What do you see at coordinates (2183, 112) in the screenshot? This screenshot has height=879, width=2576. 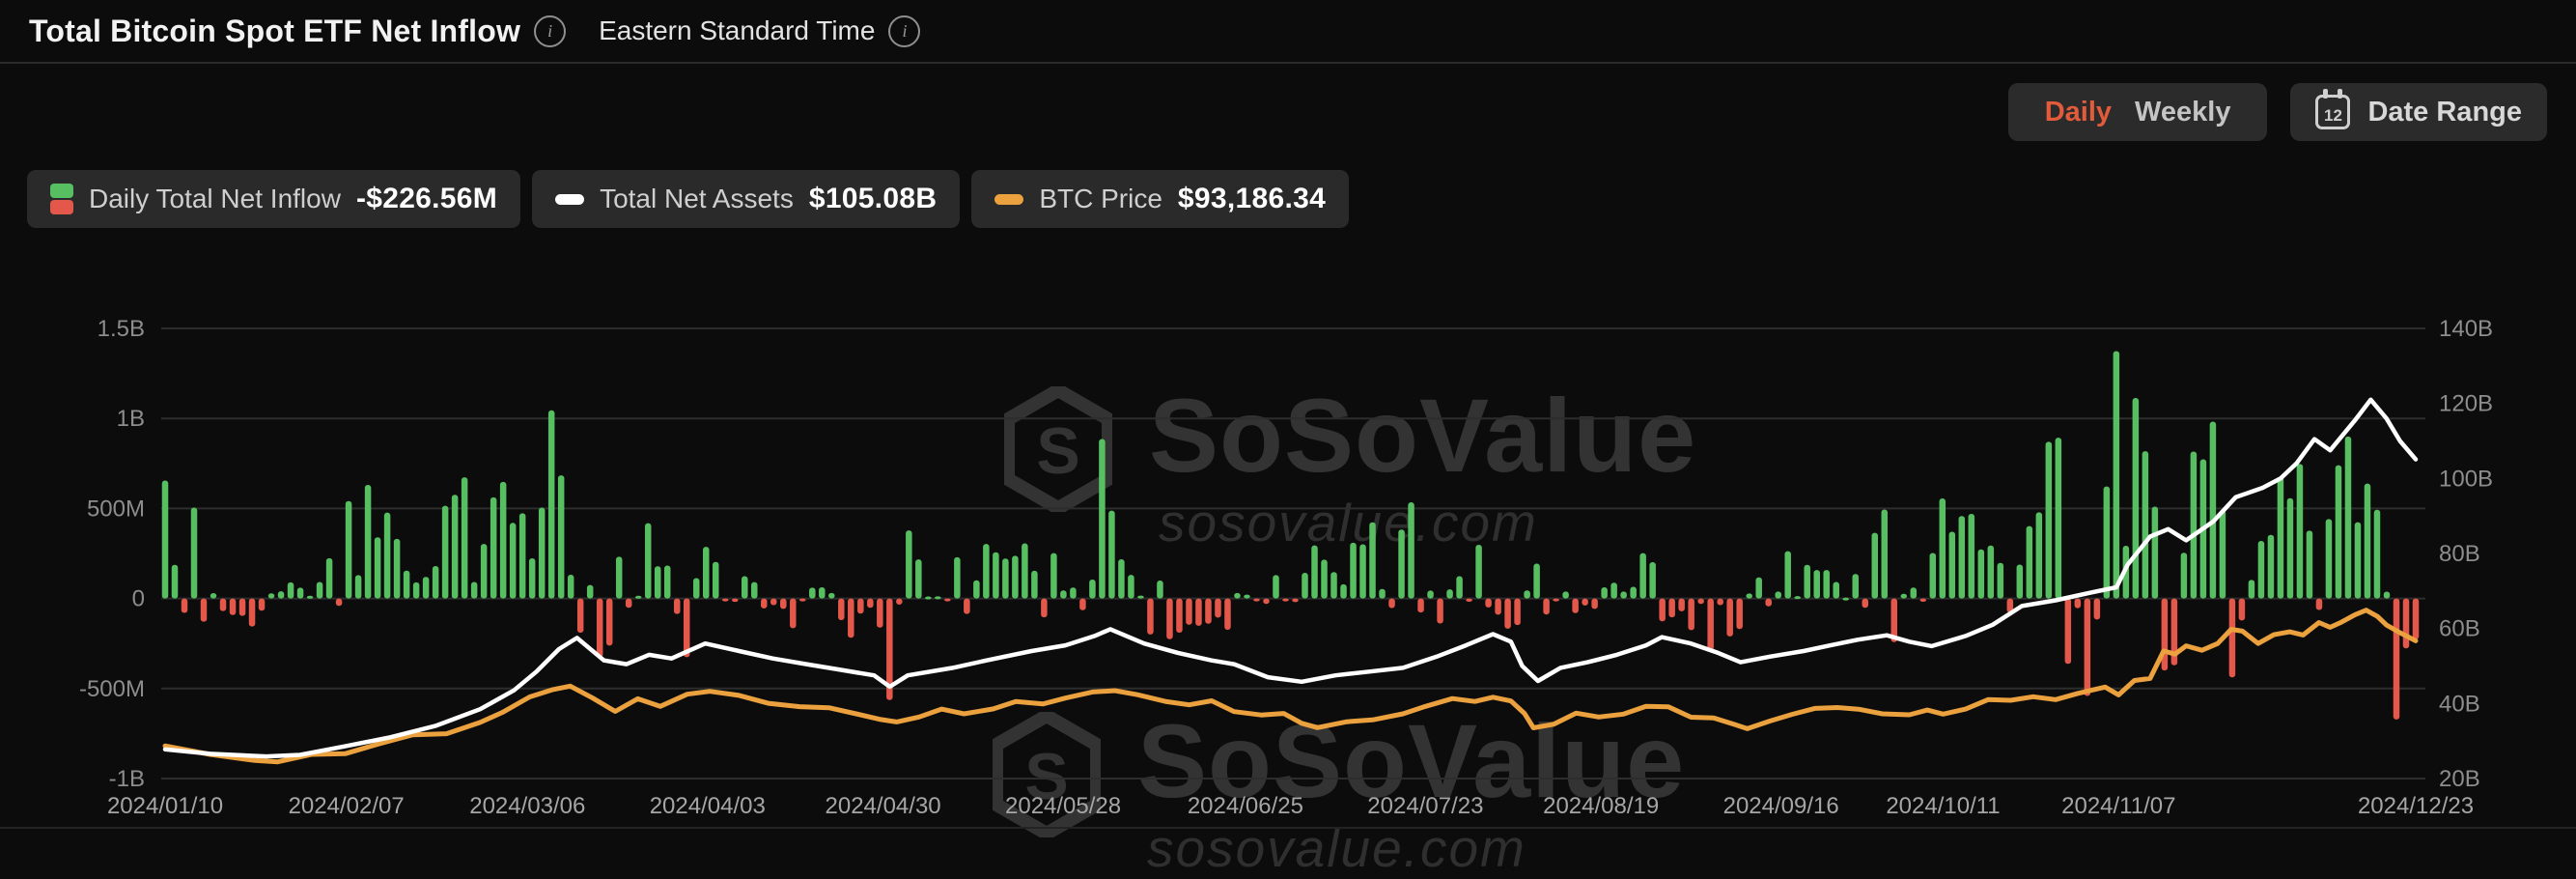 I see `tab-weekly: Weekly` at bounding box center [2183, 112].